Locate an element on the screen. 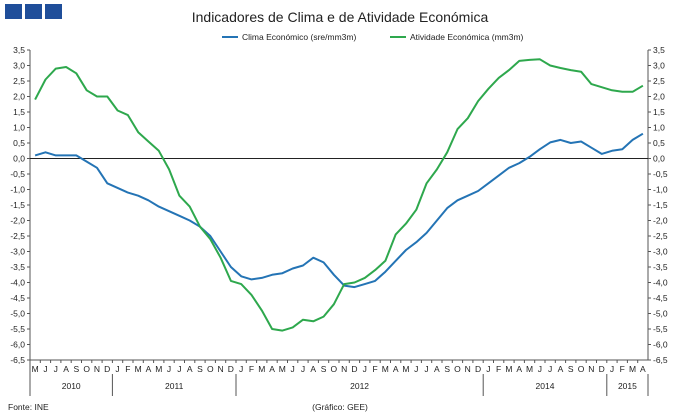 The width and height of the screenshot is (680, 416). y-tick-label-left: -5,5 is located at coordinates (17, 329).